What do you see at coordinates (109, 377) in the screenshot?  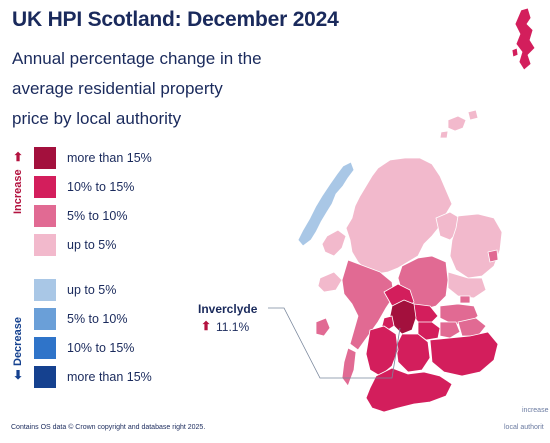 I see `legend-label-decrease-15plus: more than 15%` at bounding box center [109, 377].